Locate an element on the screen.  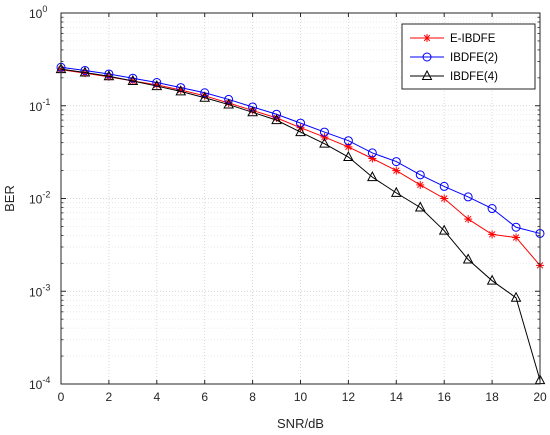
x-tick-label: 16 is located at coordinates (445, 397).